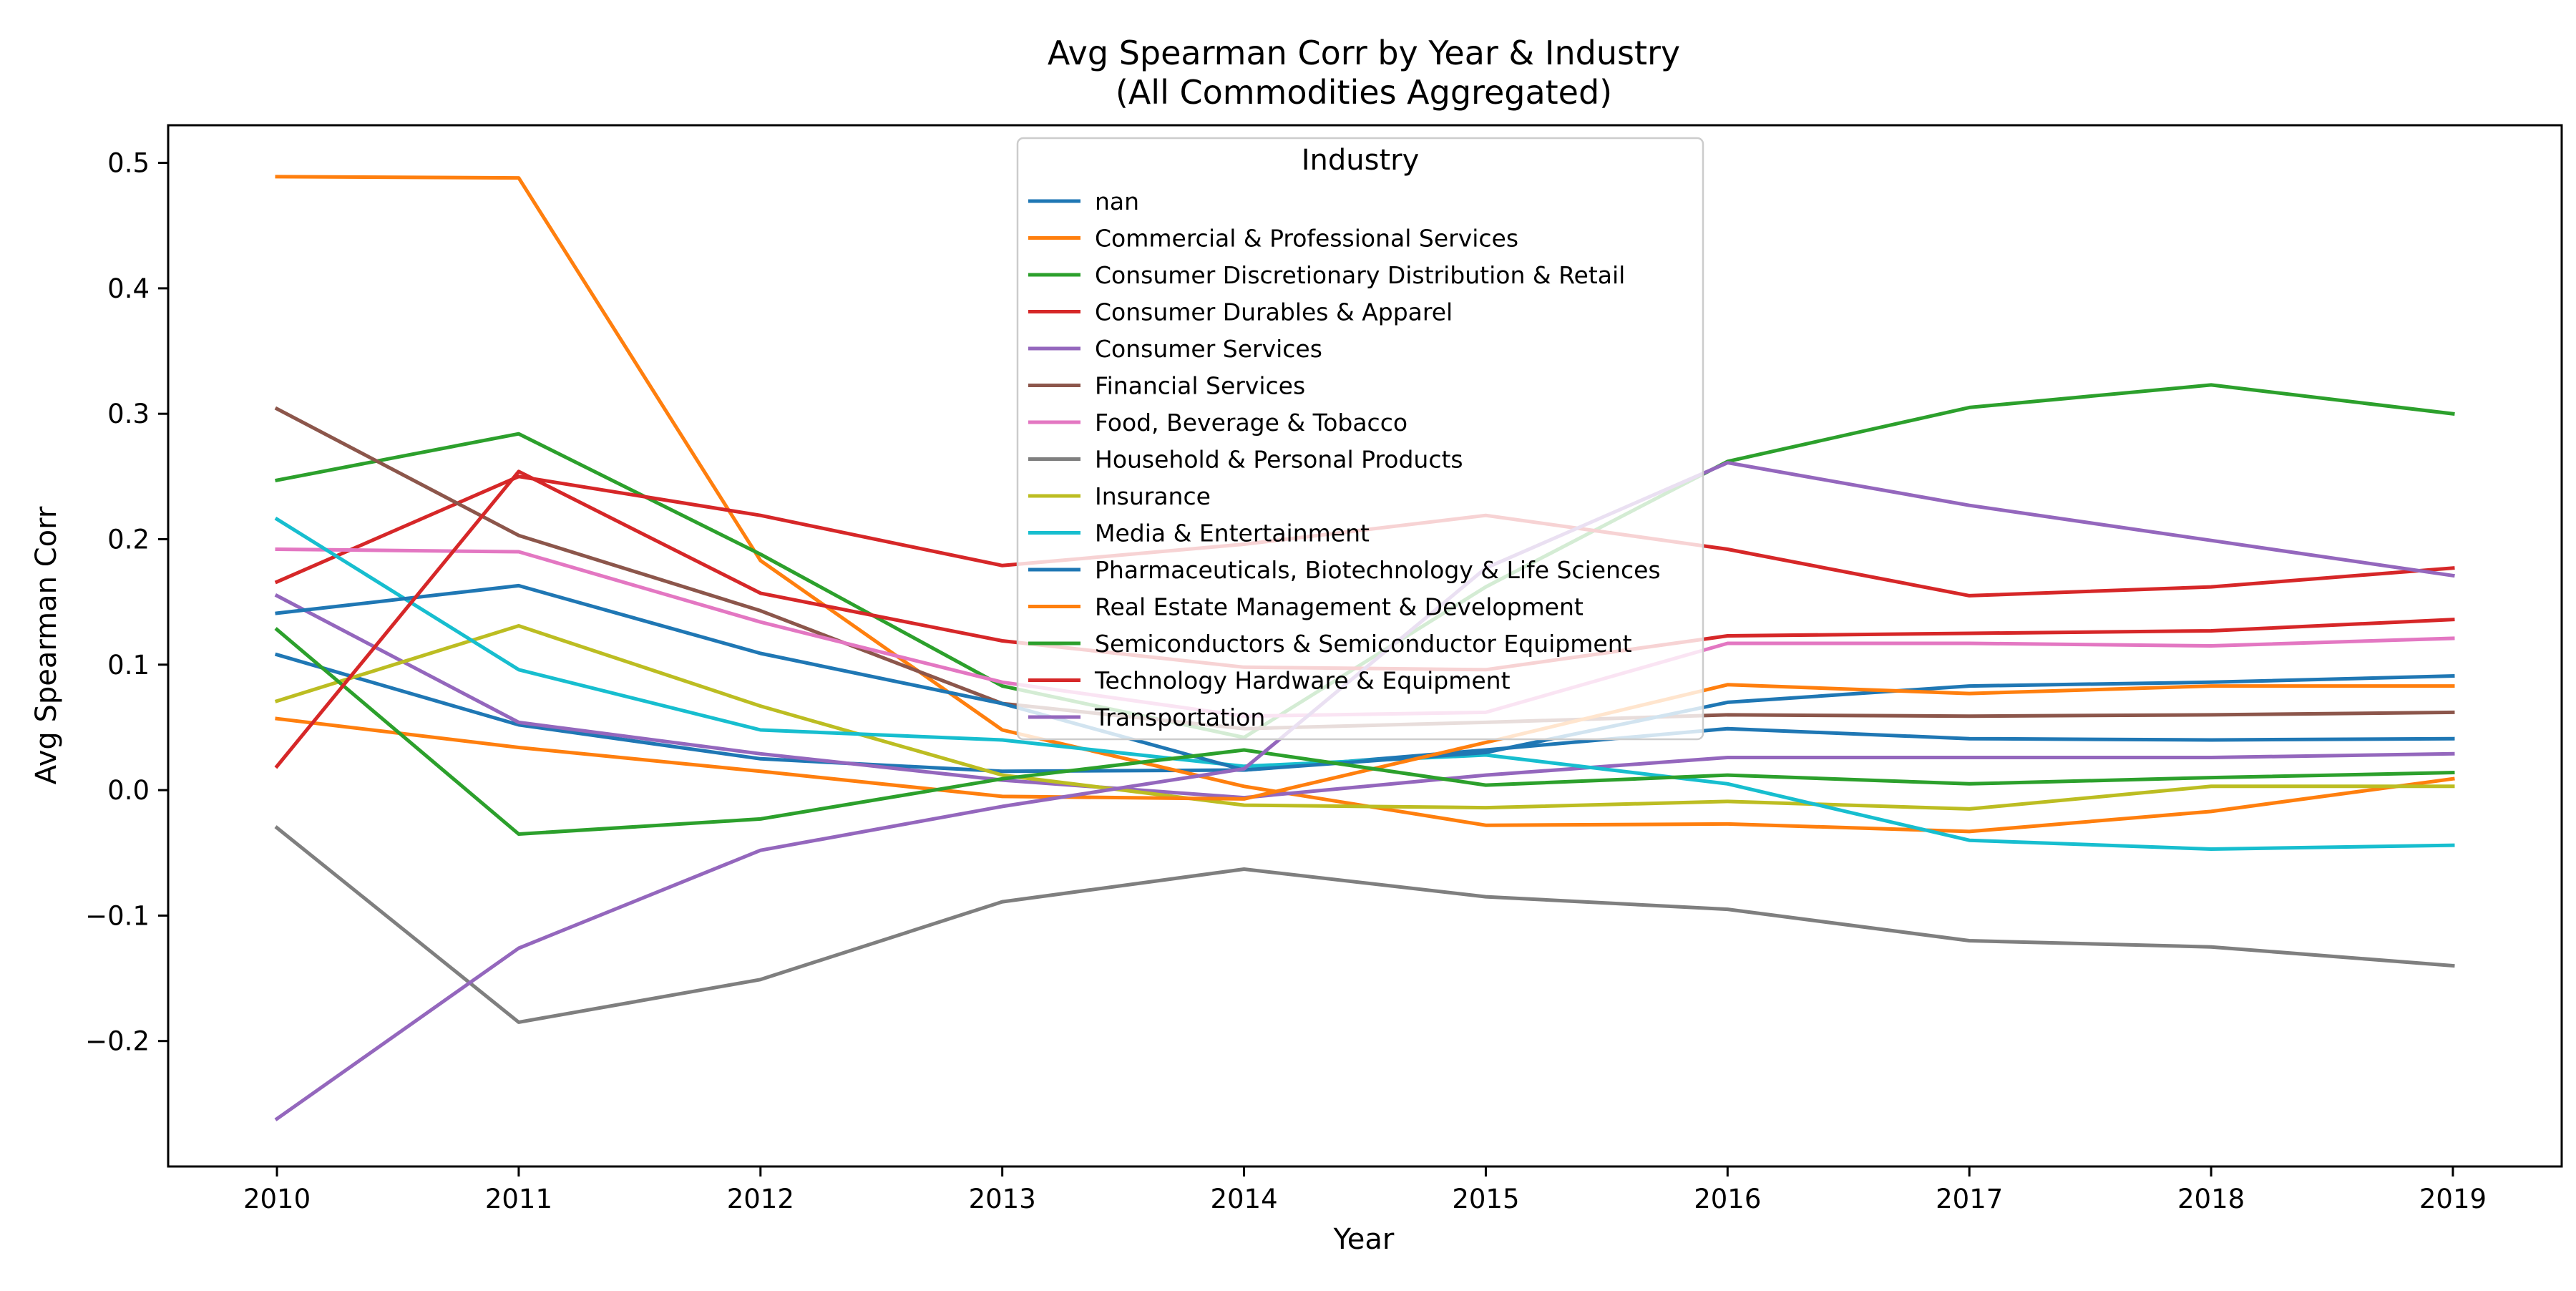 The width and height of the screenshot is (2576, 1291). What do you see at coordinates (1364, 92) in the screenshot?
I see `chart-subtitle: (All Commodities Aggregated)` at bounding box center [1364, 92].